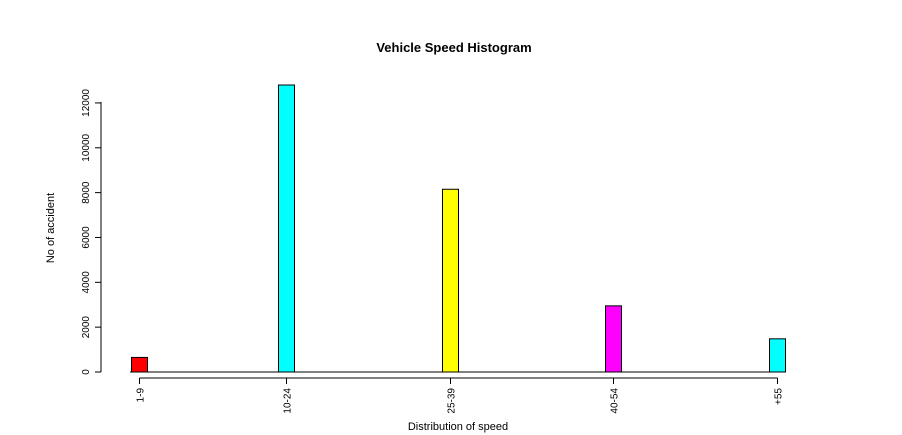 Image resolution: width=902 pixels, height=435 pixels. I want to click on x-tick-label: 25-39, so click(452, 401).